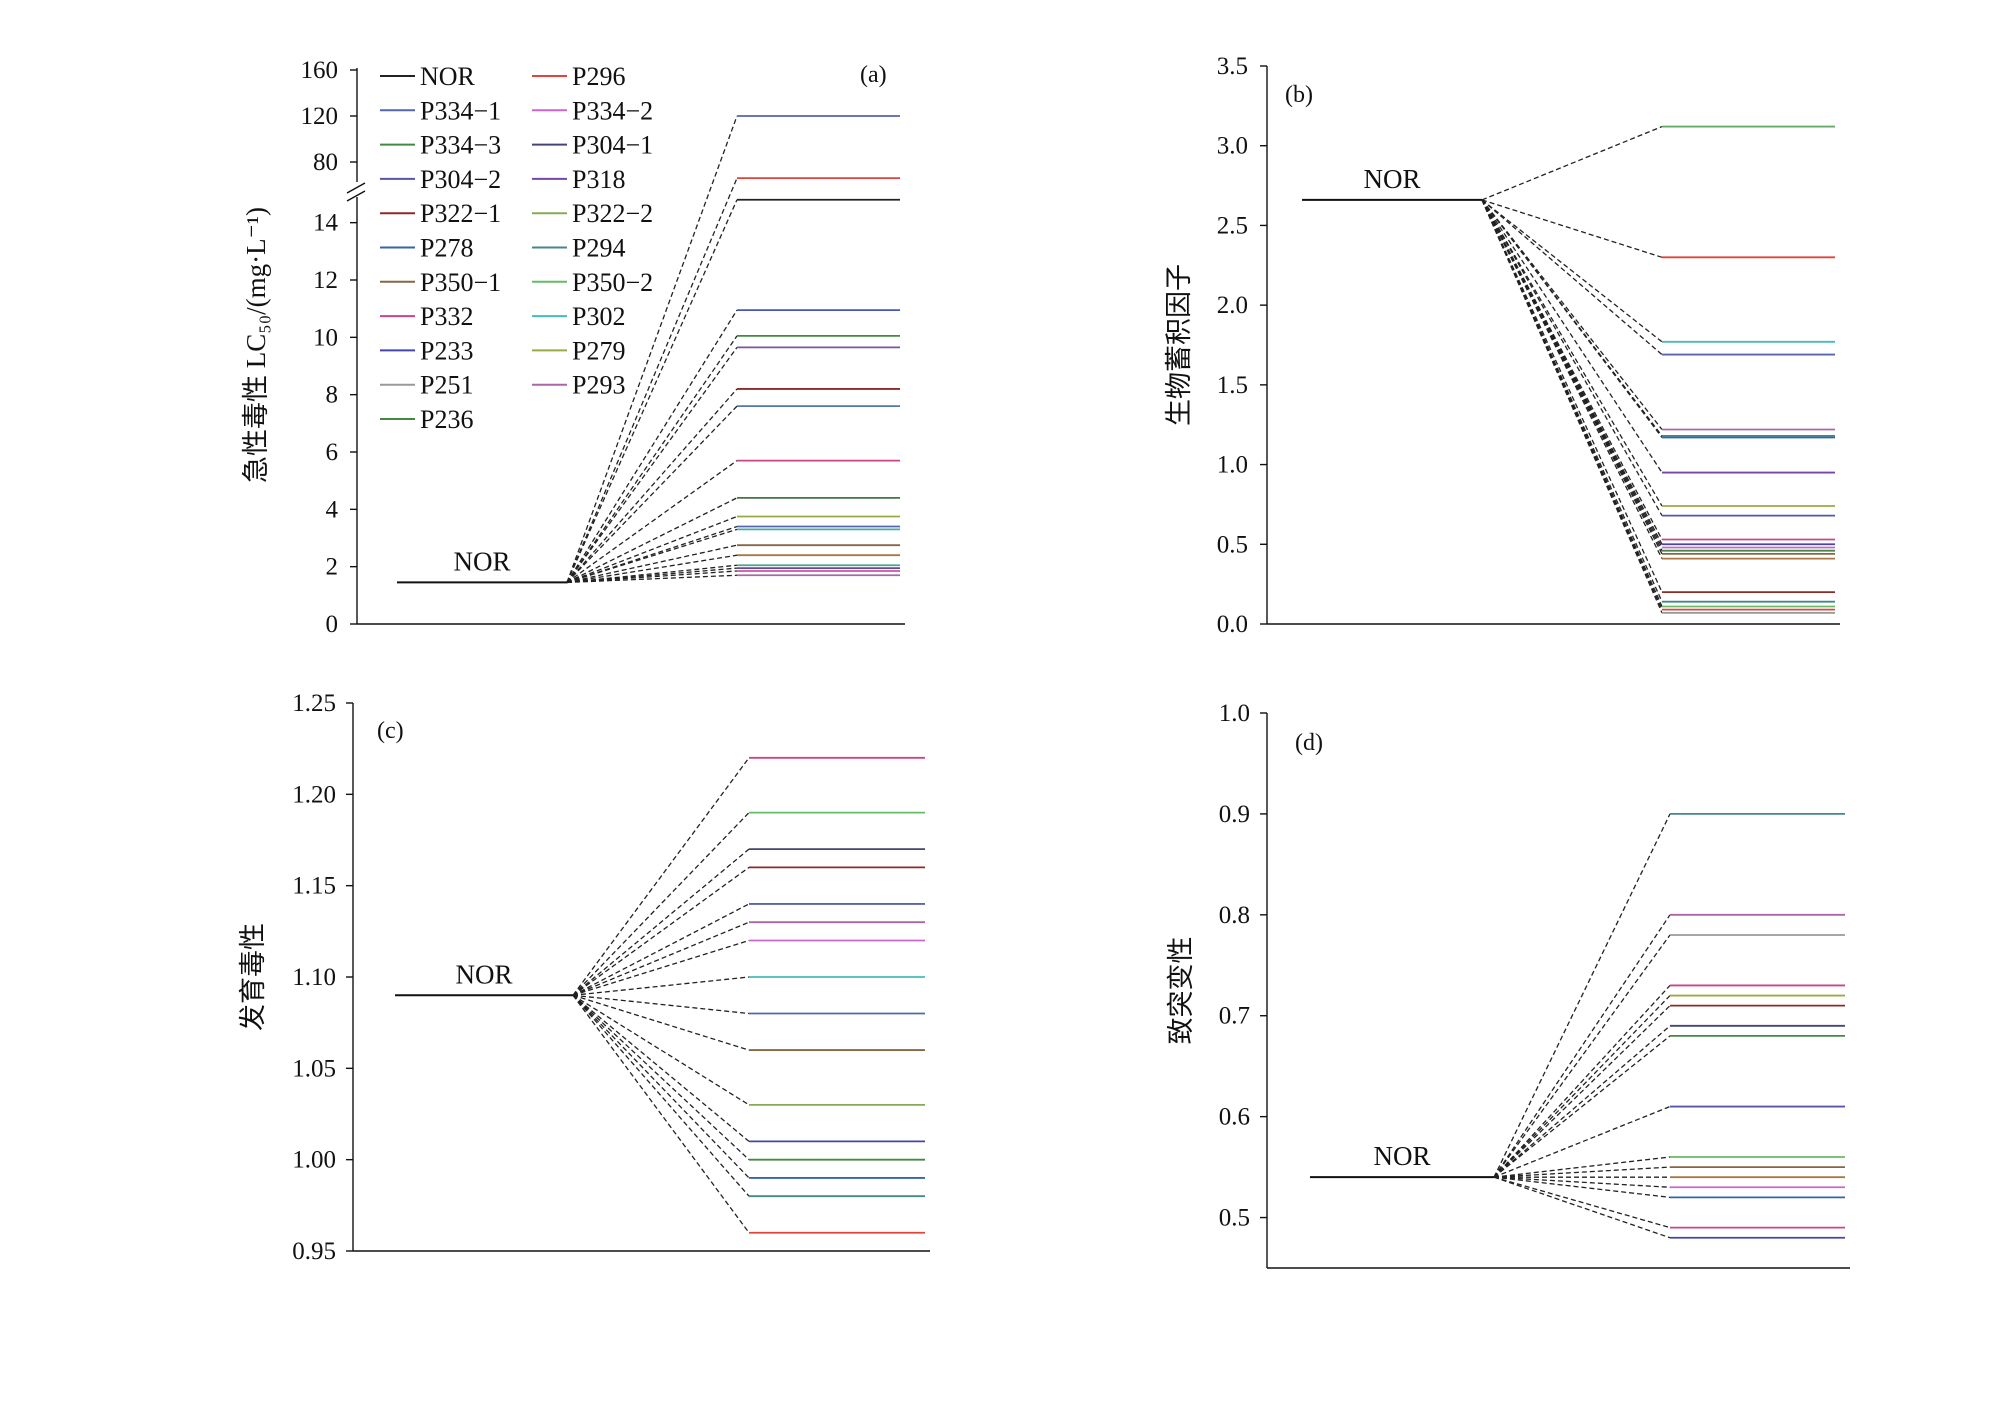  What do you see at coordinates (253, 977) in the screenshot?
I see `y-axis-label: 发育毒性` at bounding box center [253, 977].